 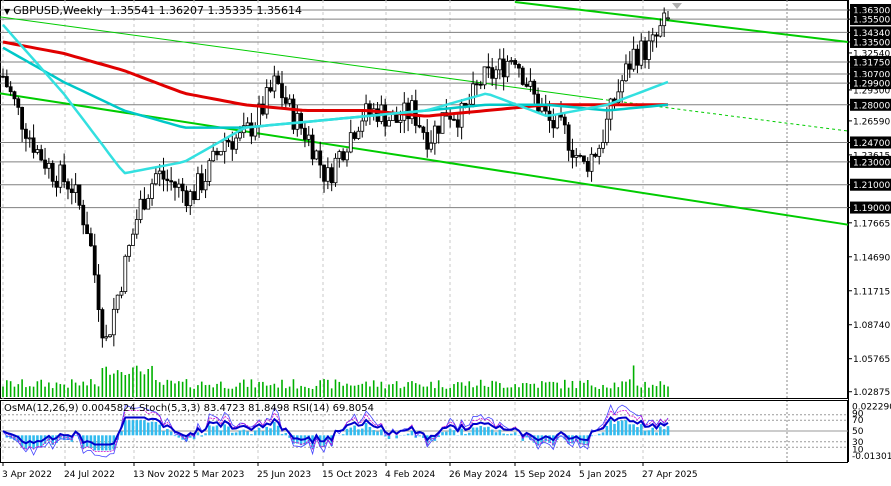 I want to click on channel-line, so click(x=681, y=22).